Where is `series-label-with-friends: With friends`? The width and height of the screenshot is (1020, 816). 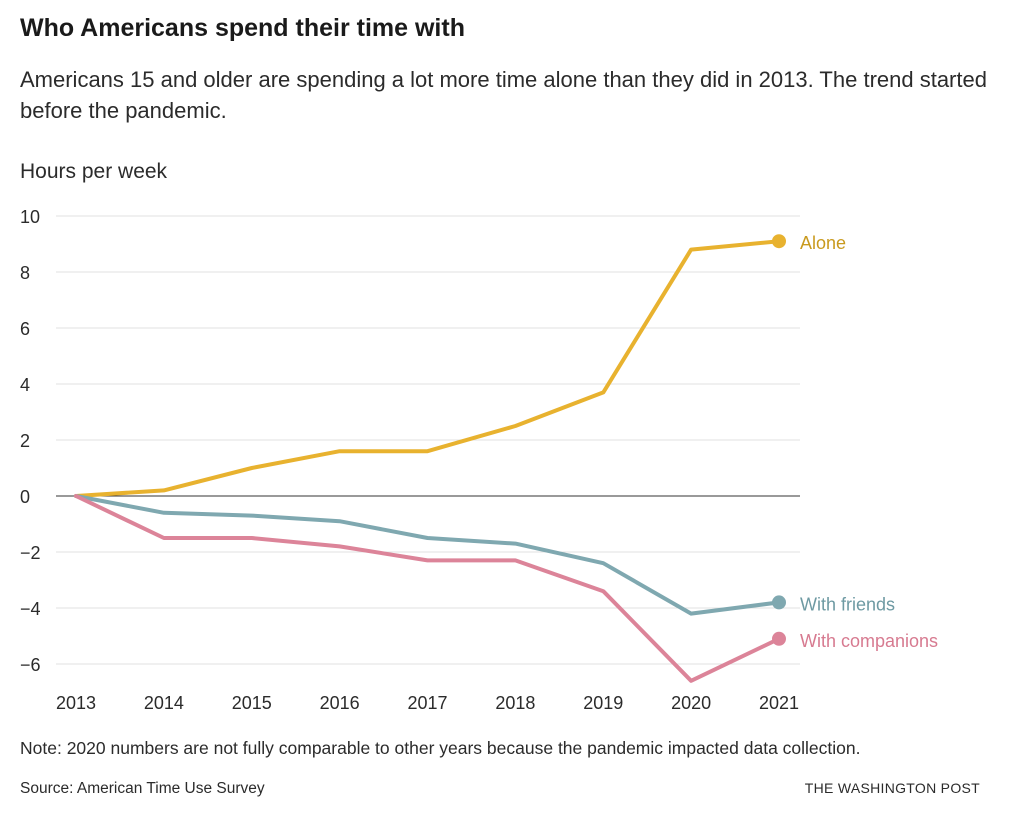 series-label-with-friends: With friends is located at coordinates (847, 604).